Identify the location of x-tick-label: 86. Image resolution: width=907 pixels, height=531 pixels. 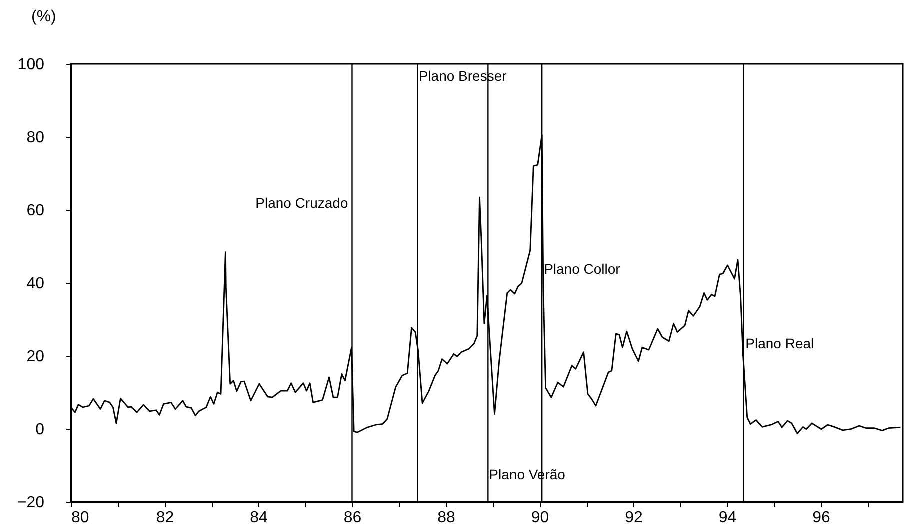
(353, 518).